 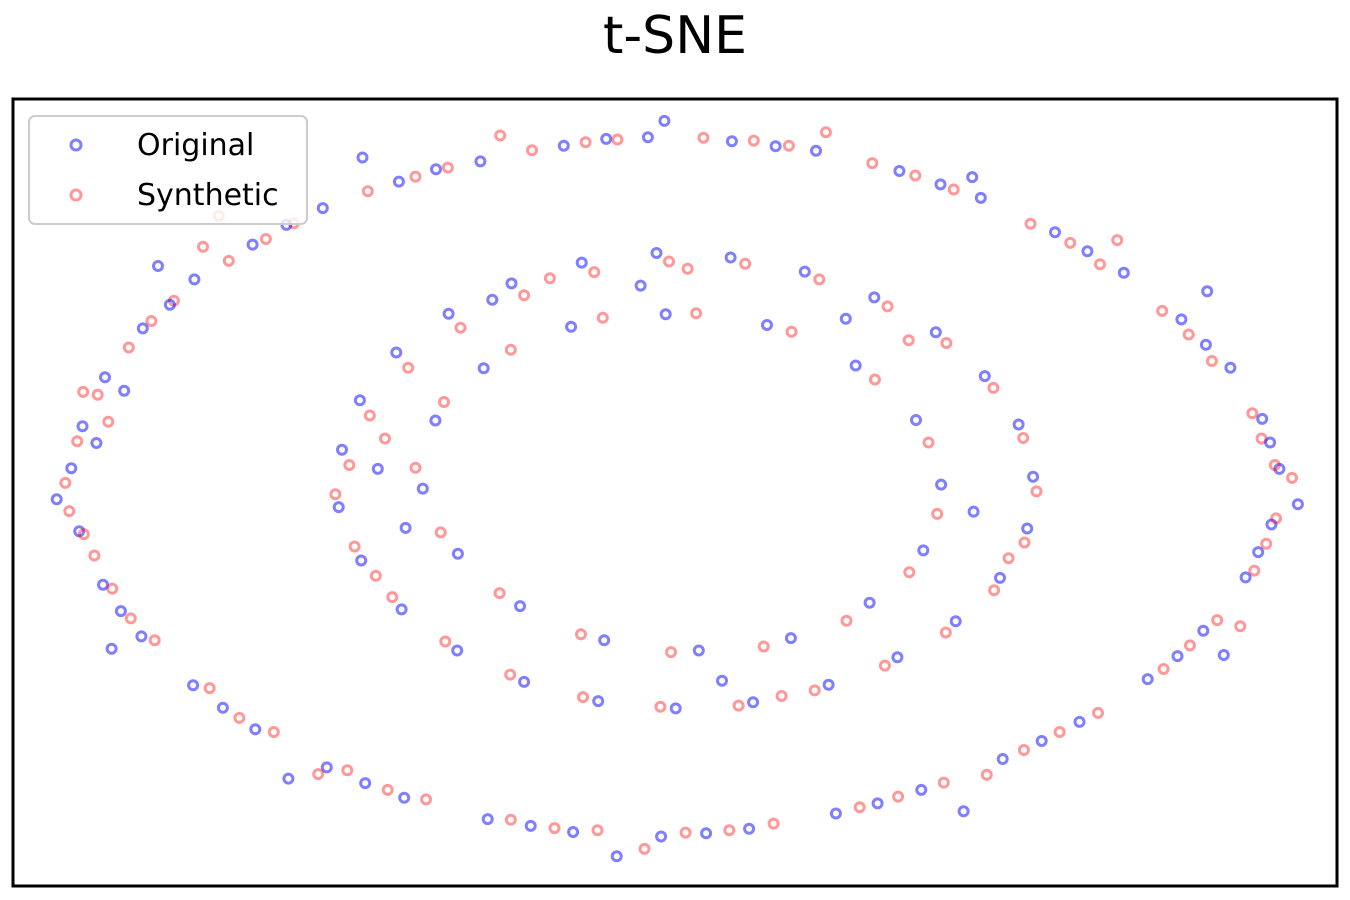 What do you see at coordinates (195, 145) in the screenshot?
I see `legend-label-original: Original` at bounding box center [195, 145].